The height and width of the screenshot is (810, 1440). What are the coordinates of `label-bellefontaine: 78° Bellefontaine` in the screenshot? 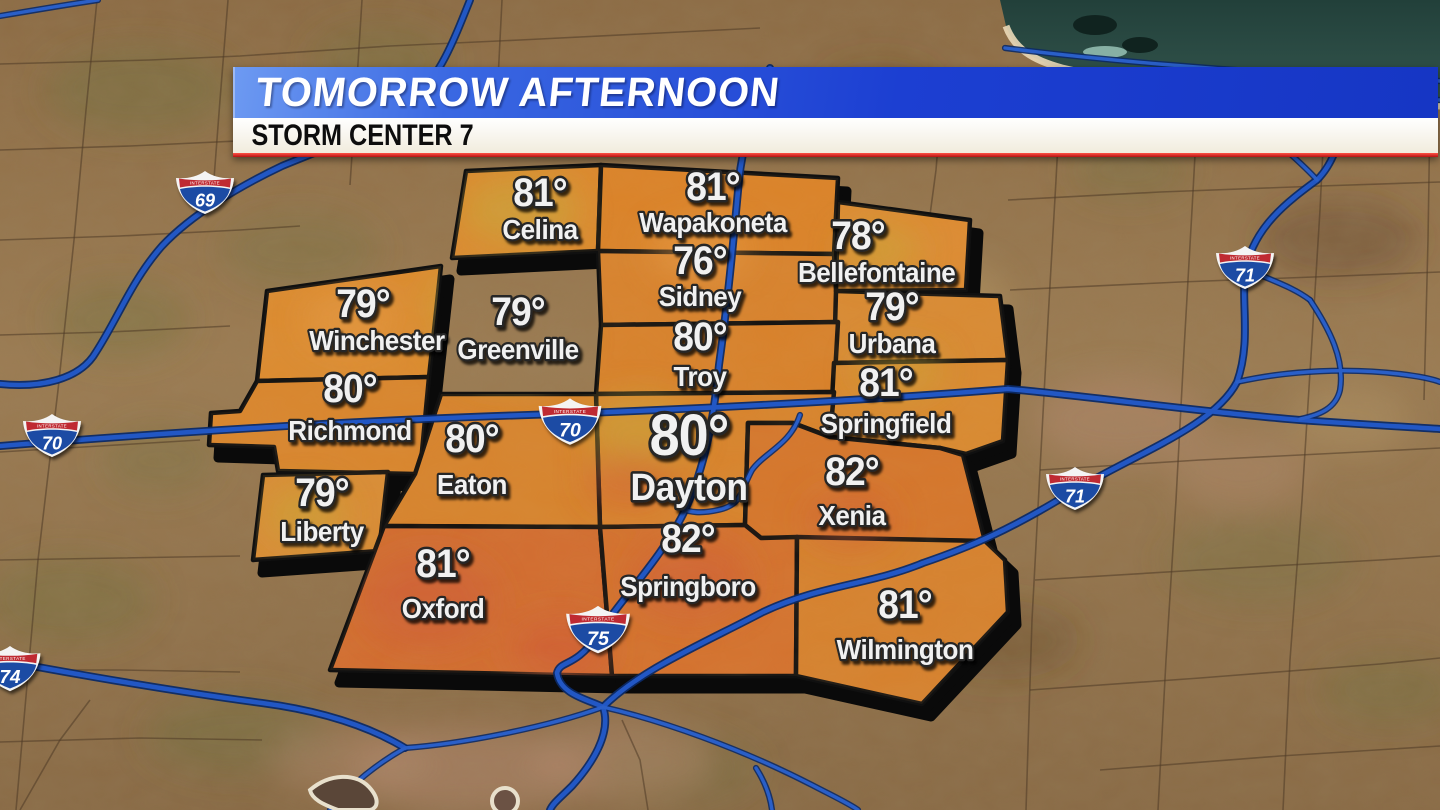 It's located at (877, 250).